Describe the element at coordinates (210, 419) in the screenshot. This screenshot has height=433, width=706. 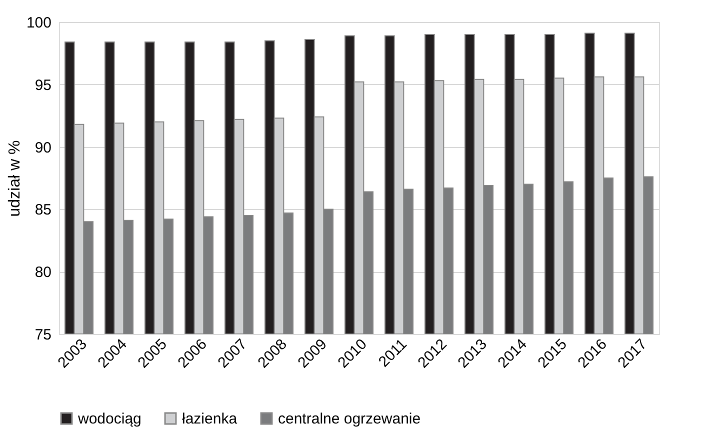
I see `legend-label: łazienka` at that location.